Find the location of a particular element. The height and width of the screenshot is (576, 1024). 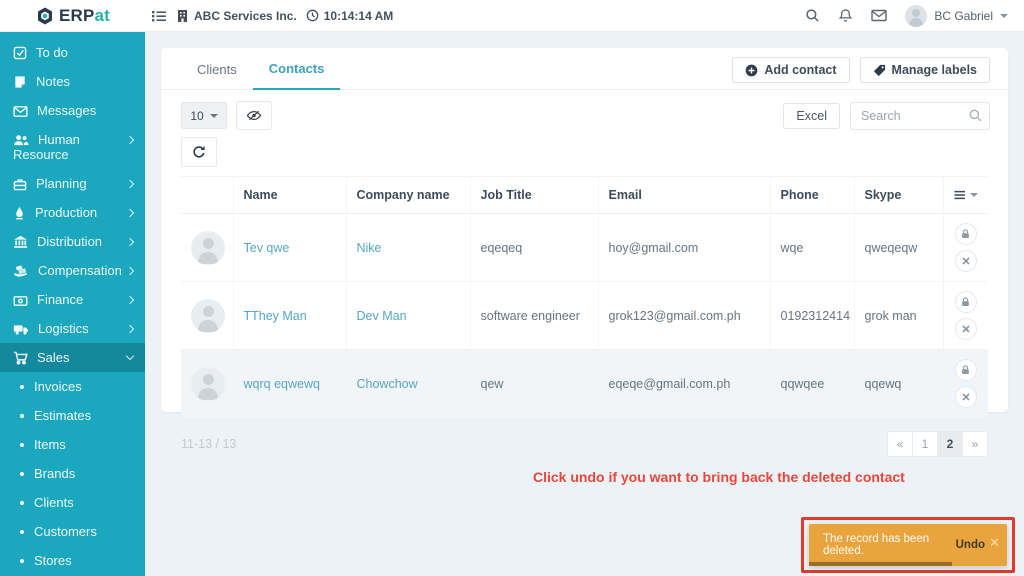

sidebar-subitem-stores: Stores is located at coordinates (72, 560).